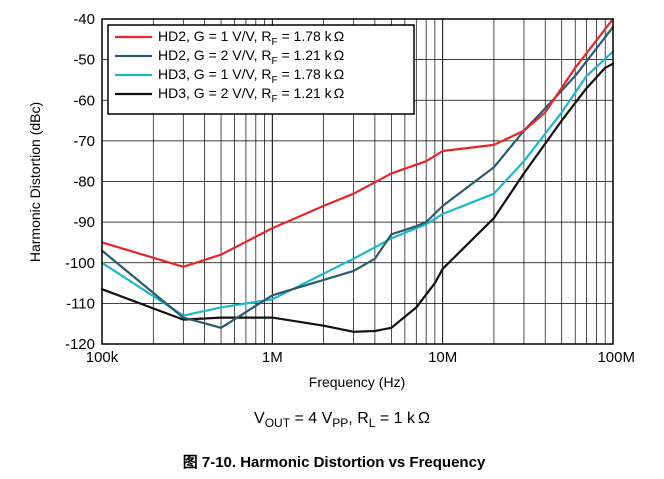 Image resolution: width=664 pixels, height=479 pixels. Describe the element at coordinates (214, 36) in the screenshot. I see `legend-label-main: HD2, G = 1 V/V, R` at that location.